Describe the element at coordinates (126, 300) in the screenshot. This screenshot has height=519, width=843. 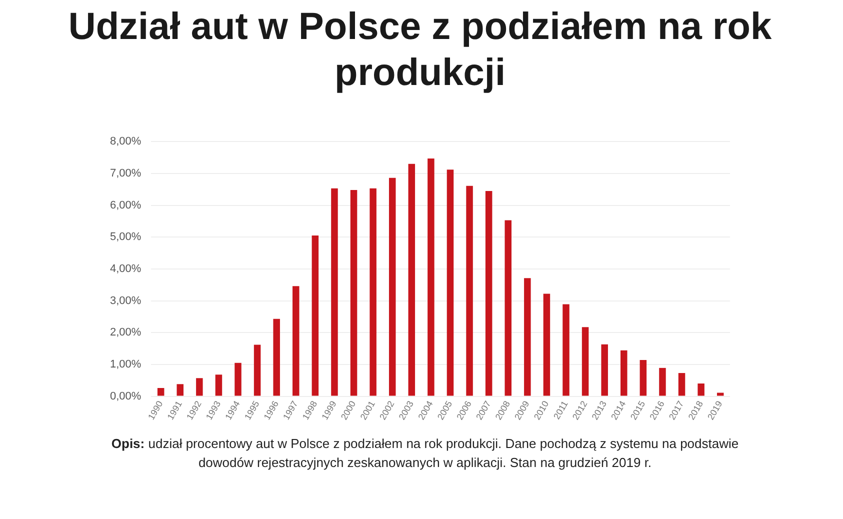
I see `y-tick-label: 3,00%` at that location.